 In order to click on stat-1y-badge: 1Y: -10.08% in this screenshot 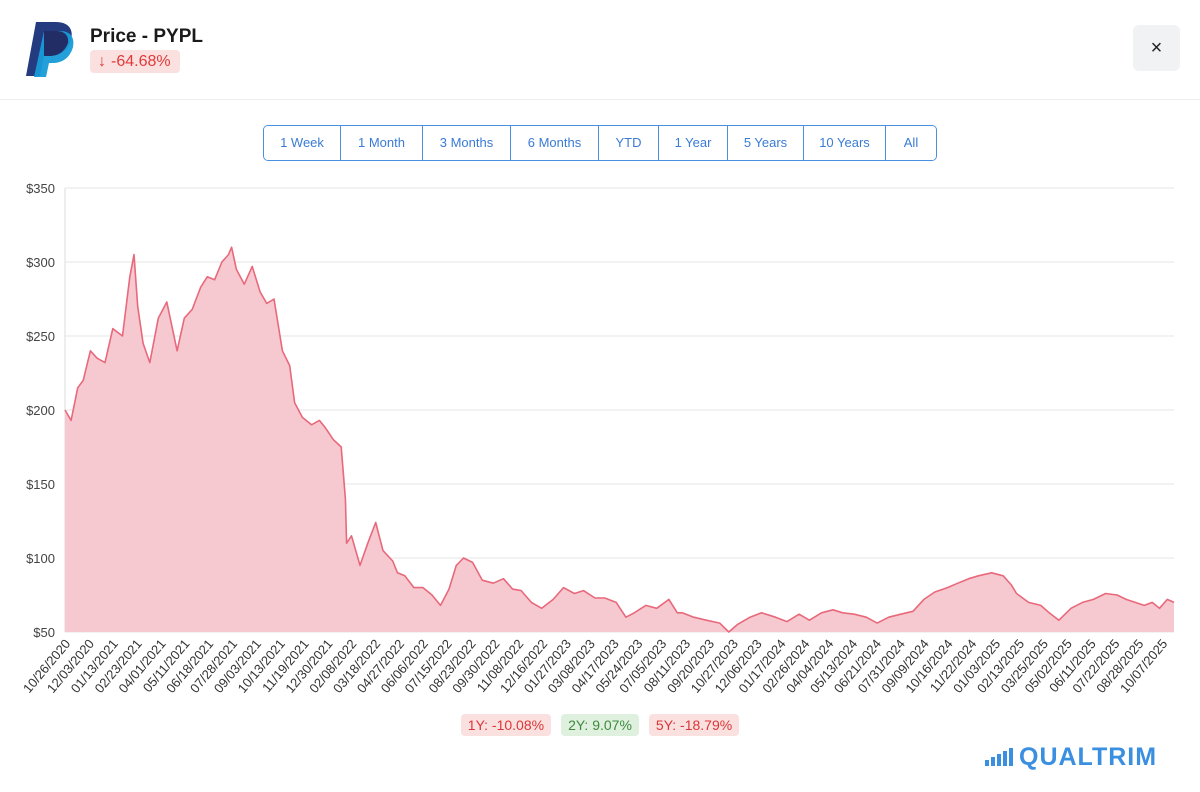, I will do `click(506, 725)`.